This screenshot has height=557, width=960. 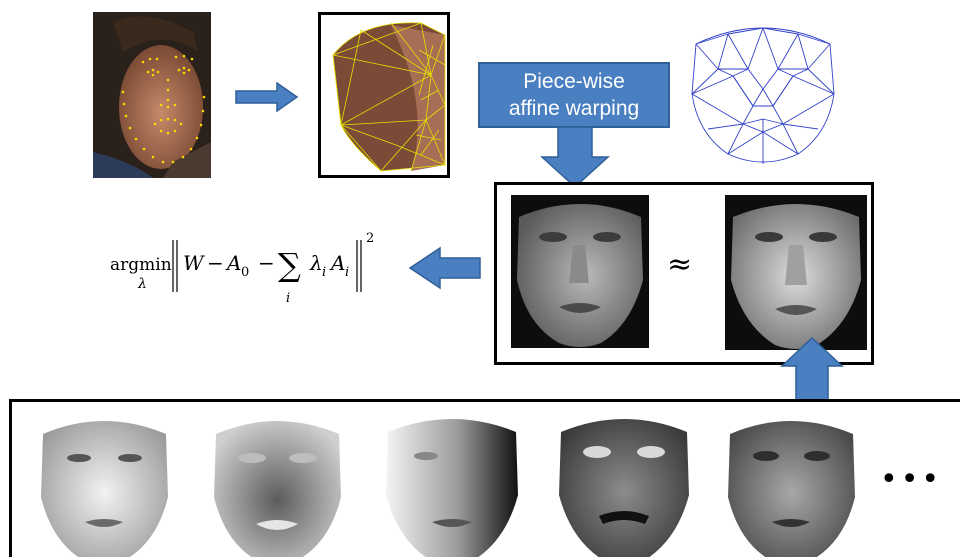 I want to click on input-face-photo, so click(x=152, y=95).